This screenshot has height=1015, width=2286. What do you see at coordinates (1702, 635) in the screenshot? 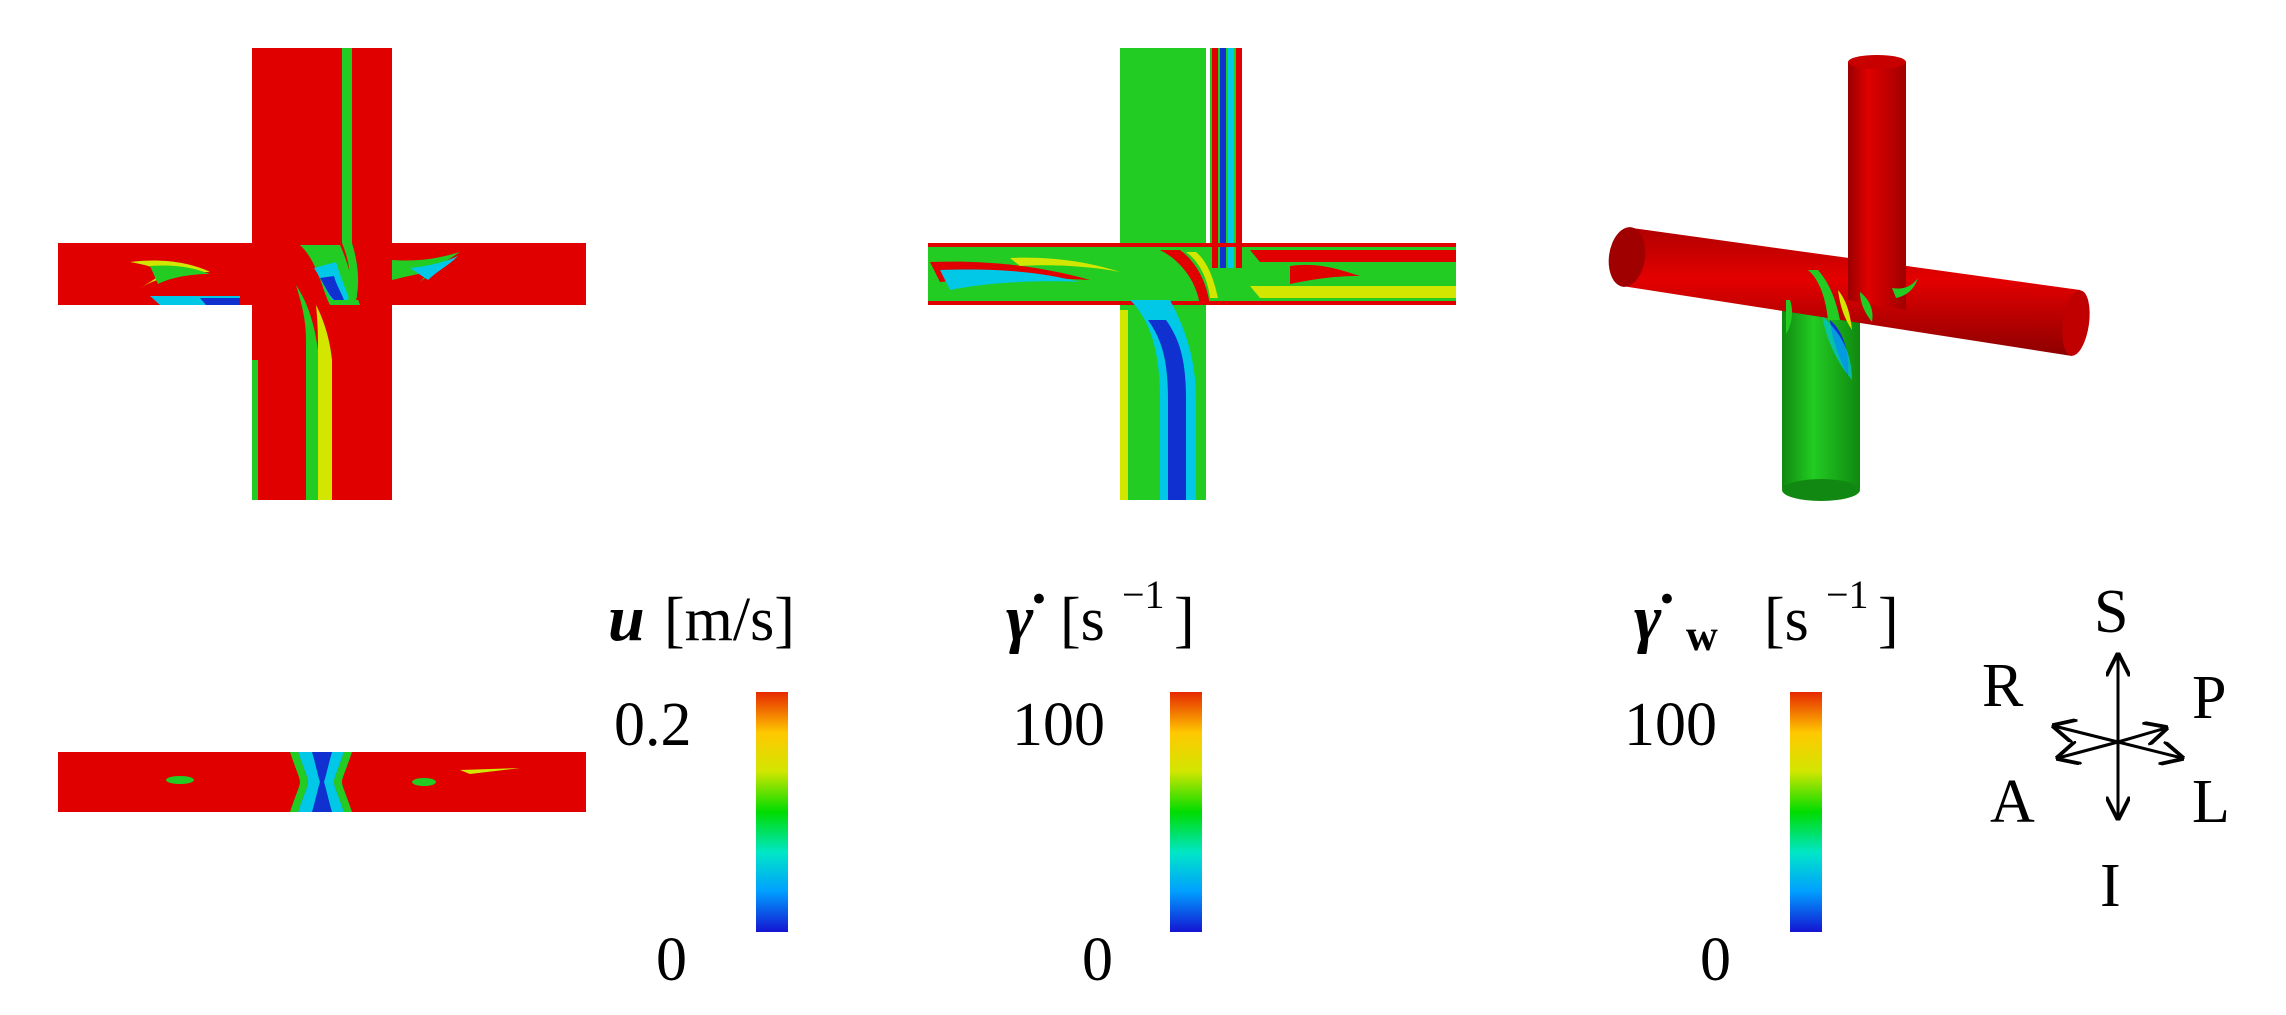
I see `legend-wall-shear-rate-subscript: w` at bounding box center [1702, 635].